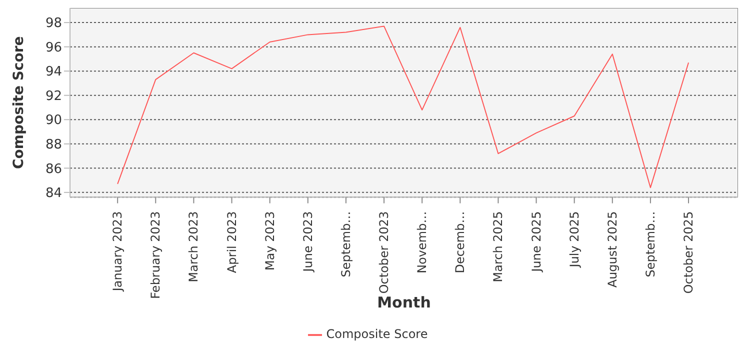  Describe the element at coordinates (574, 239) in the screenshot. I see `x-tick-label: July 2025` at that location.